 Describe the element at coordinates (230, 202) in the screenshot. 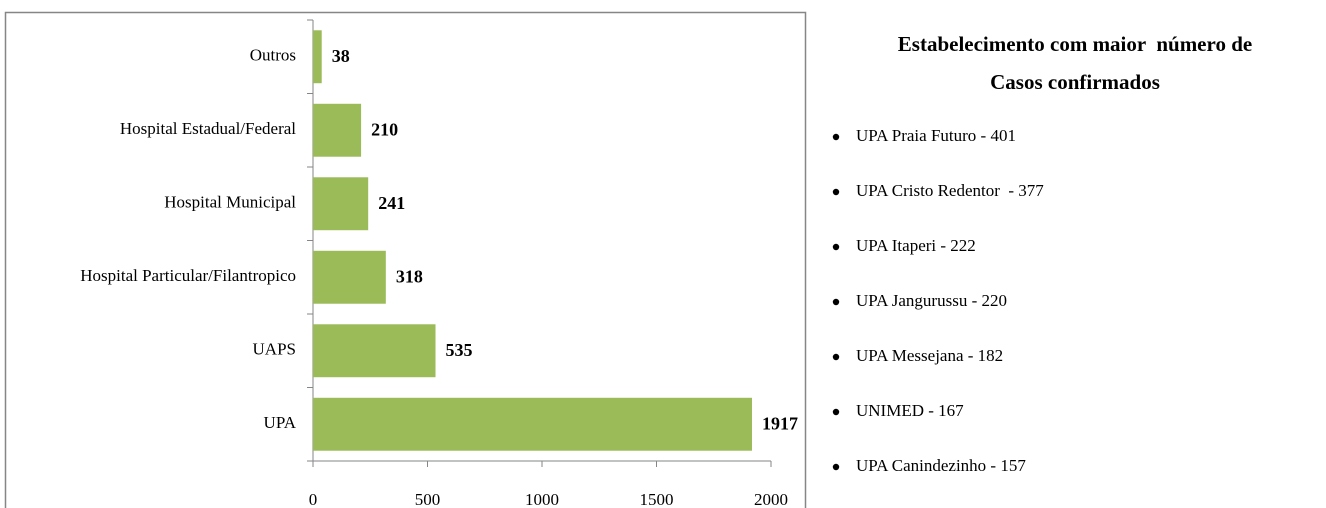

I see `y-tick-label: Hospital Municipal` at that location.